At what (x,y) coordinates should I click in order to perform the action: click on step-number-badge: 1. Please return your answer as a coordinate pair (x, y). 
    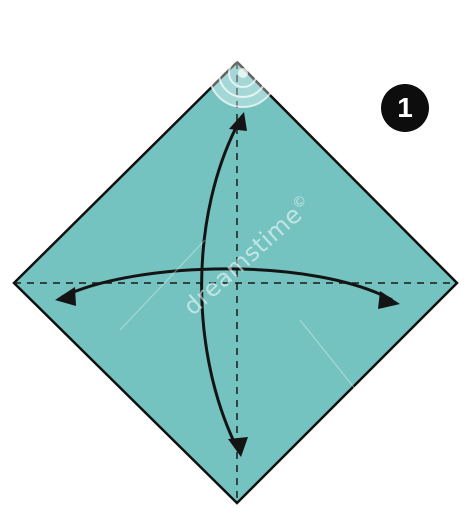
    Looking at the image, I should click on (405, 108).